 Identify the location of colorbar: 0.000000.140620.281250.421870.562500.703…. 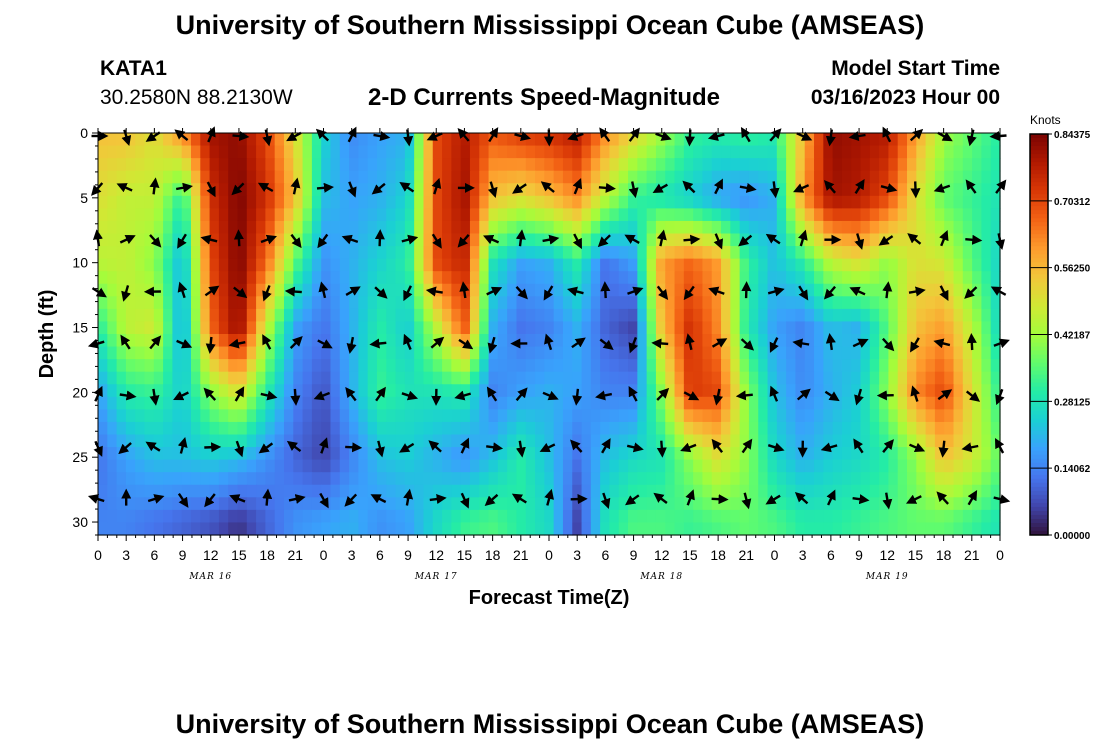
(1060, 336).